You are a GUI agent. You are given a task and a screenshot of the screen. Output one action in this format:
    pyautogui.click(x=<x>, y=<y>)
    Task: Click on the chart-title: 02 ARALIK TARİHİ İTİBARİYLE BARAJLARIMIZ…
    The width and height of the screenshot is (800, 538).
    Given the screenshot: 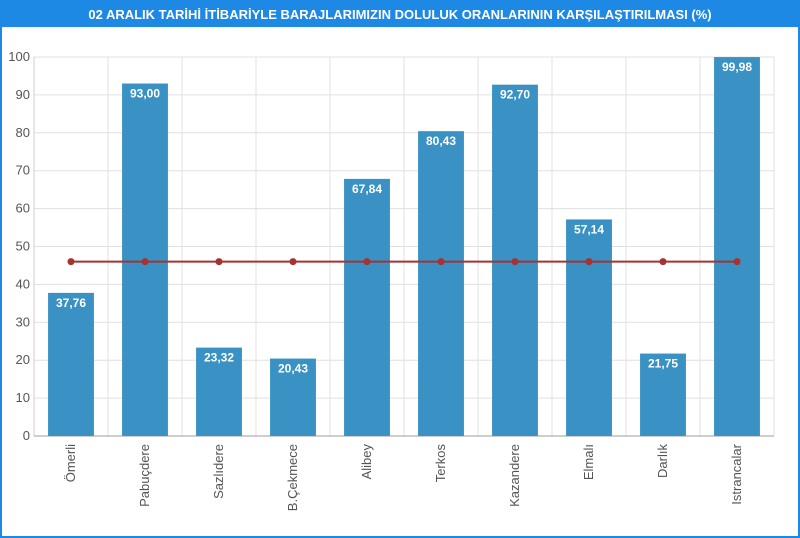 What is the action you would take?
    pyautogui.click(x=400, y=14)
    